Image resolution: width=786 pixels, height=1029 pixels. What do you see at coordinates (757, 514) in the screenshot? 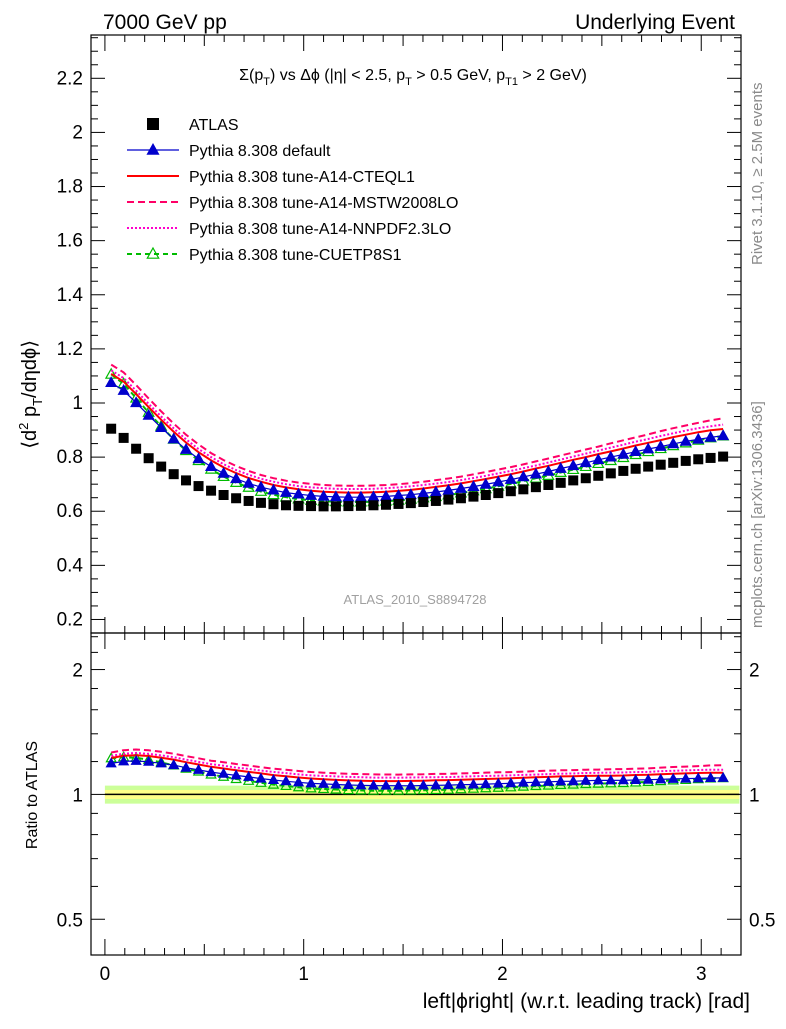
I see `mcplots-note: mcplots.cern.ch [arXiv:1306.3436]` at bounding box center [757, 514].